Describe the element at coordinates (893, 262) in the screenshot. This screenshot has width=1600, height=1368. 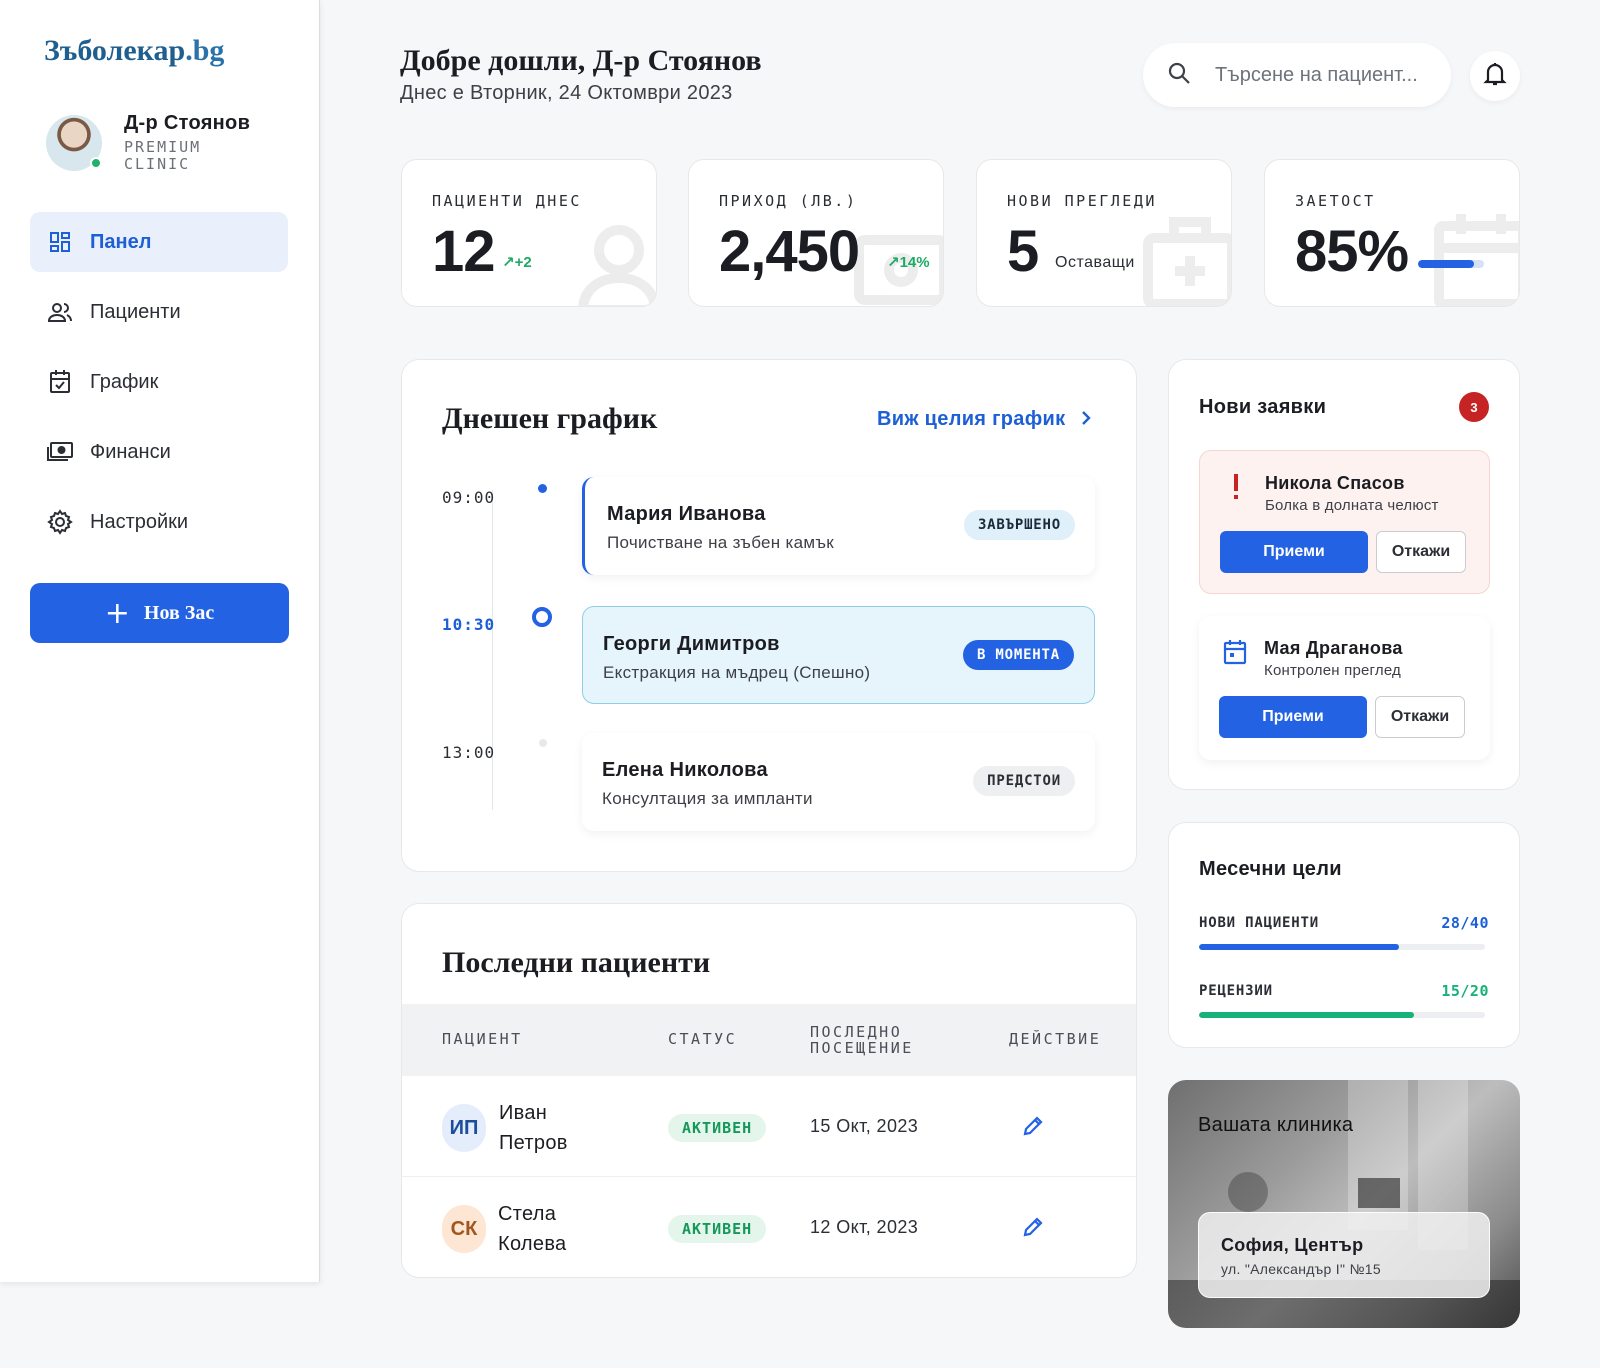
I see `trend-up-icon: ↗` at that location.